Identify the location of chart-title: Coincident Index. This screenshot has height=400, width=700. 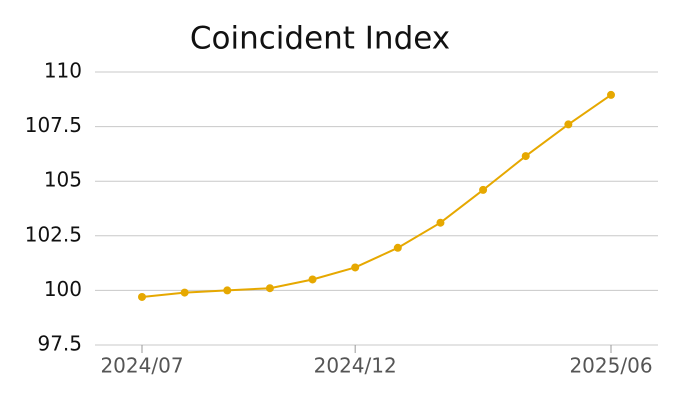
(320, 39).